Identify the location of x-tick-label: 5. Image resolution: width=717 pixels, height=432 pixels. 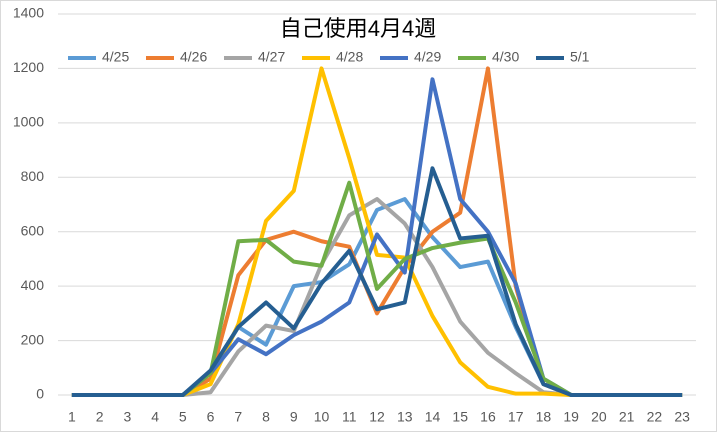
(183, 417).